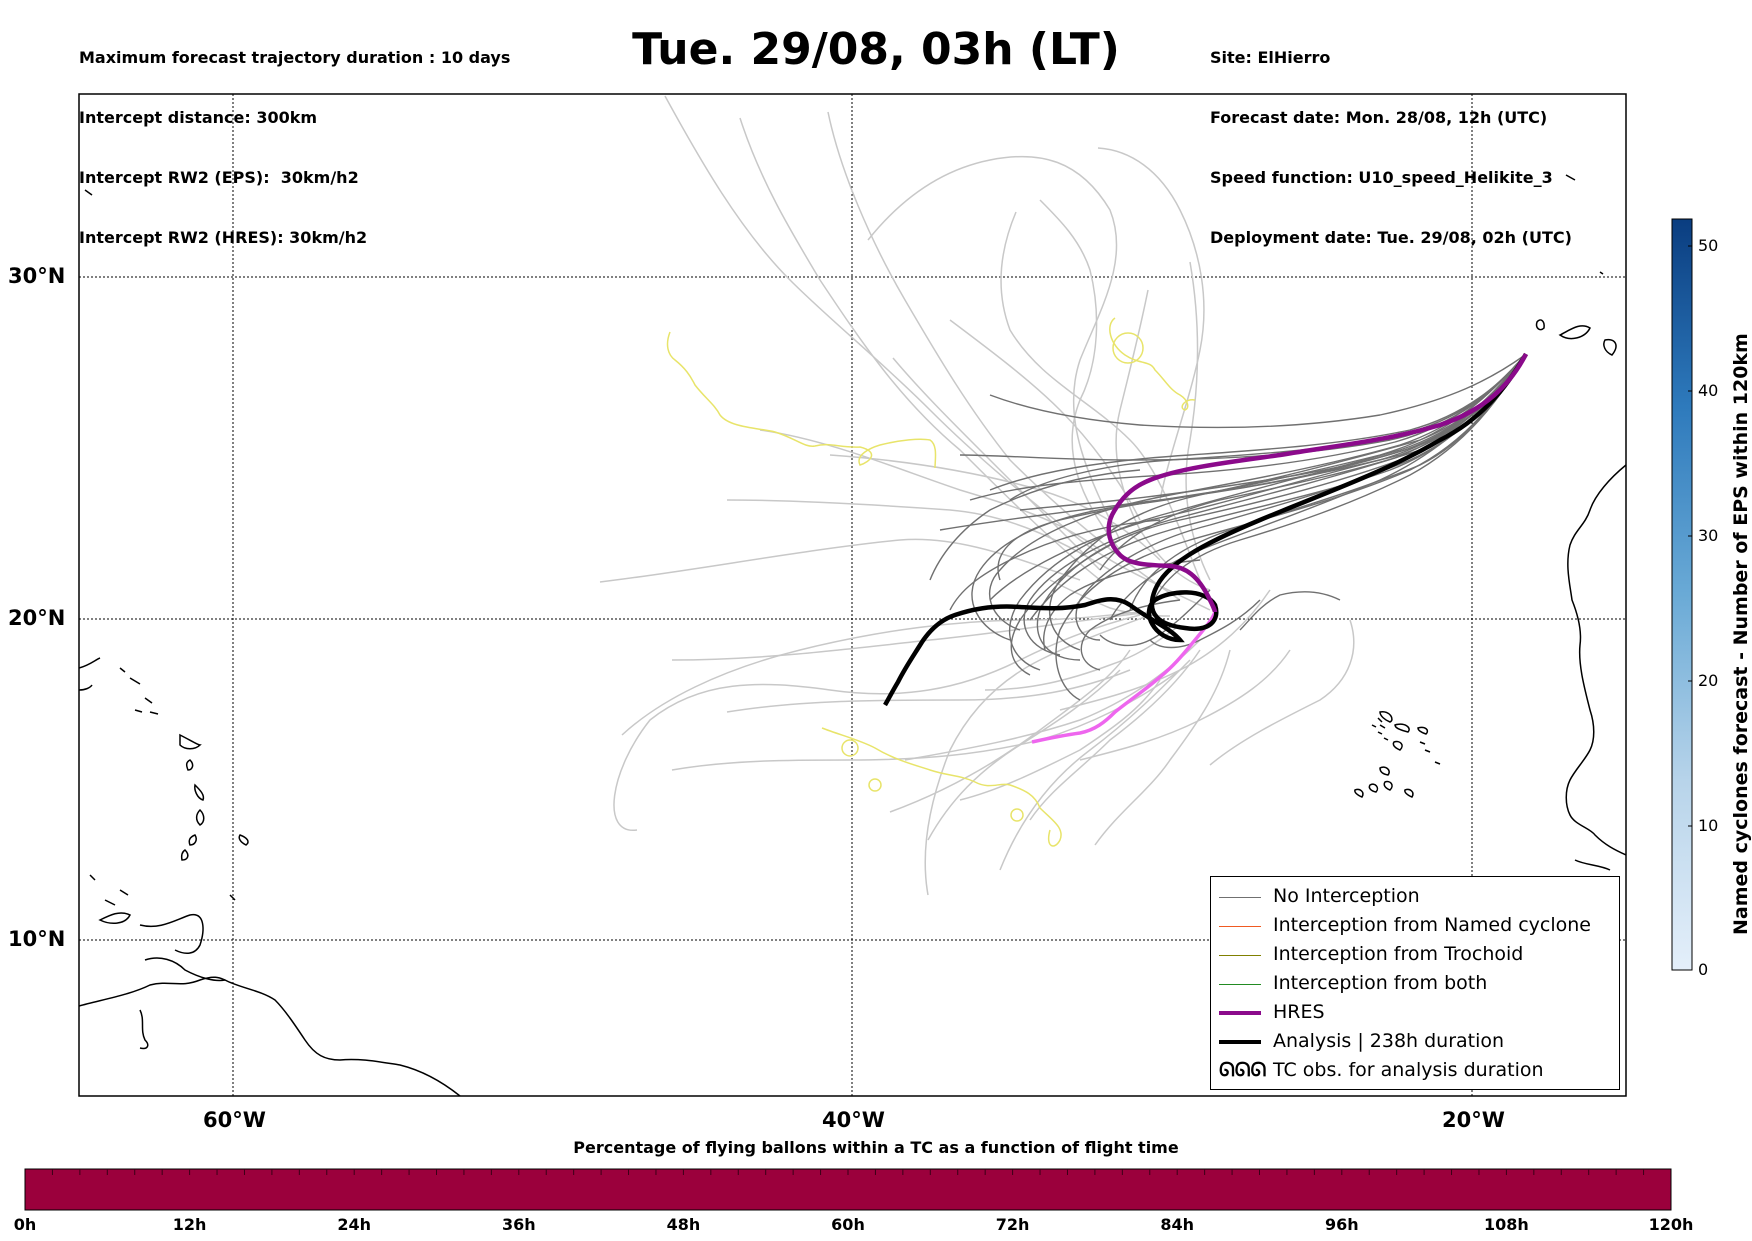 The height and width of the screenshot is (1241, 1752). I want to click on header-line: Site: ElHierro, so click(1270, 57).